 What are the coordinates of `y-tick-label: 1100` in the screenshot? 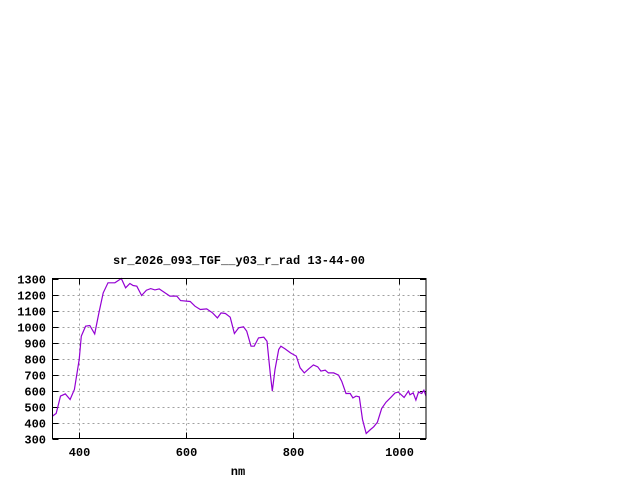 It's located at (31, 313).